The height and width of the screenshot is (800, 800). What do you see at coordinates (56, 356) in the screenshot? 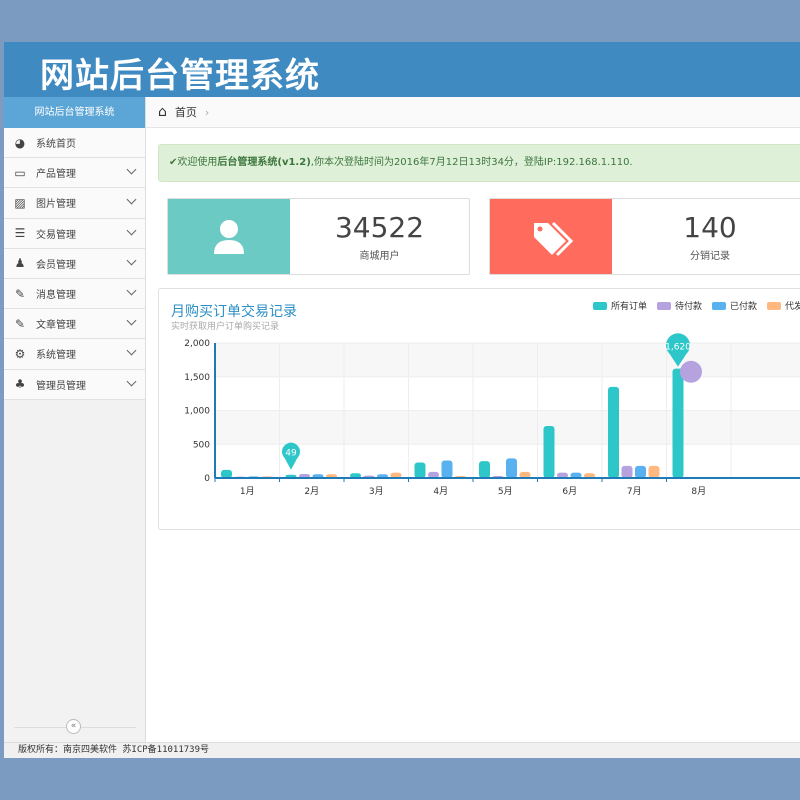
I see `sidebar-item-label: 系统管理` at bounding box center [56, 356].